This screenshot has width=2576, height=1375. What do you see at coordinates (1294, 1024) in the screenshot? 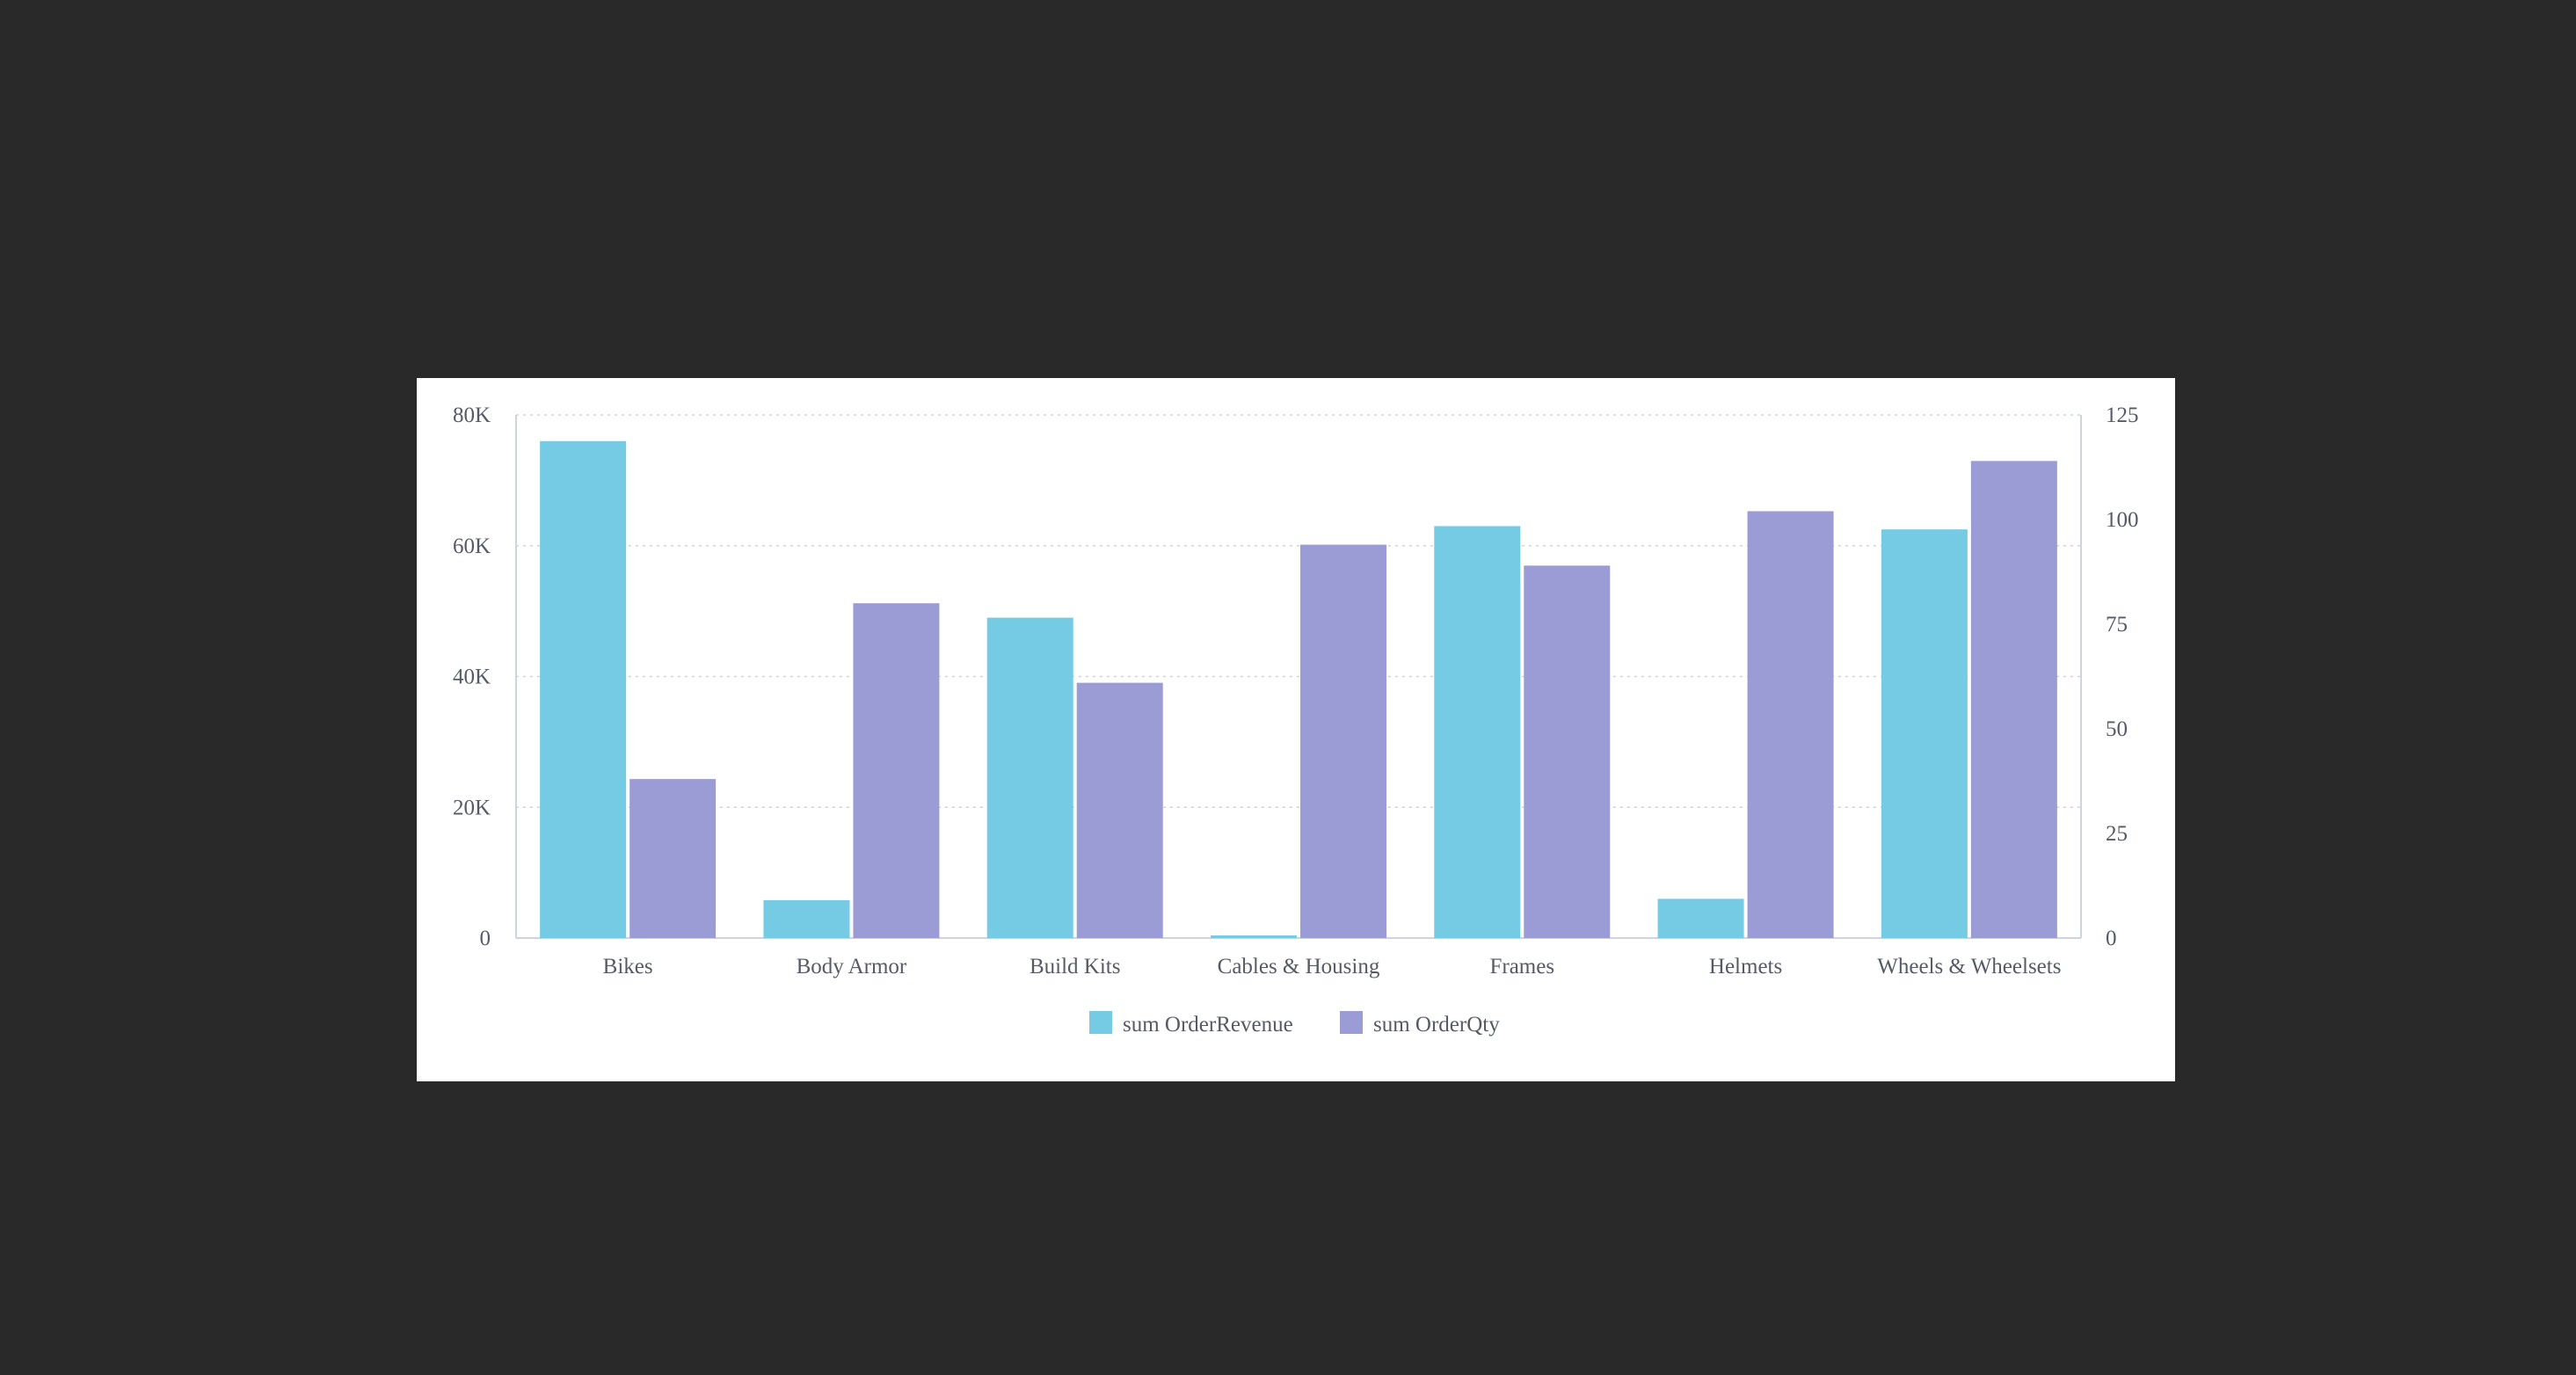
I see `legend: sum OrderRevenue sum OrderQty` at bounding box center [1294, 1024].